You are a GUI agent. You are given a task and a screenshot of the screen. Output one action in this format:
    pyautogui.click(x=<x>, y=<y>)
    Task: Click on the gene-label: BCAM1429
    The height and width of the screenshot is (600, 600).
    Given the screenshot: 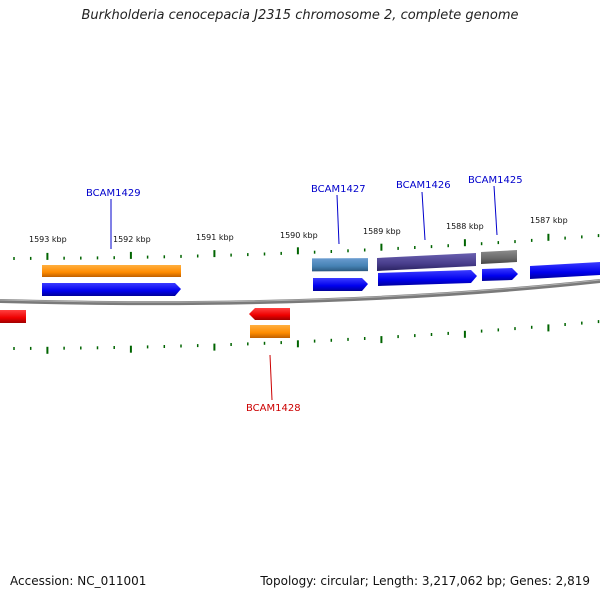 What is the action you would take?
    pyautogui.click(x=113, y=193)
    